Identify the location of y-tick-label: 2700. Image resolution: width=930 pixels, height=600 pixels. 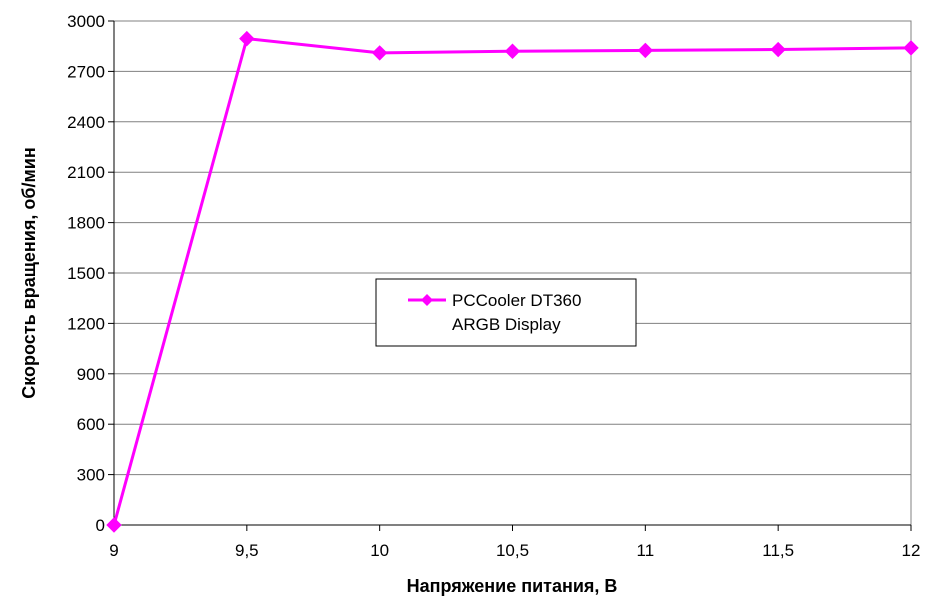
(86, 71).